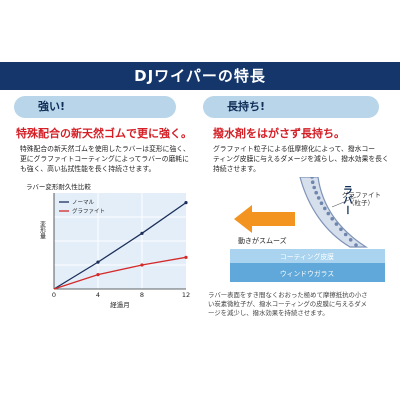  I want to click on motion-label: 動きがスムーズ, so click(262, 240).